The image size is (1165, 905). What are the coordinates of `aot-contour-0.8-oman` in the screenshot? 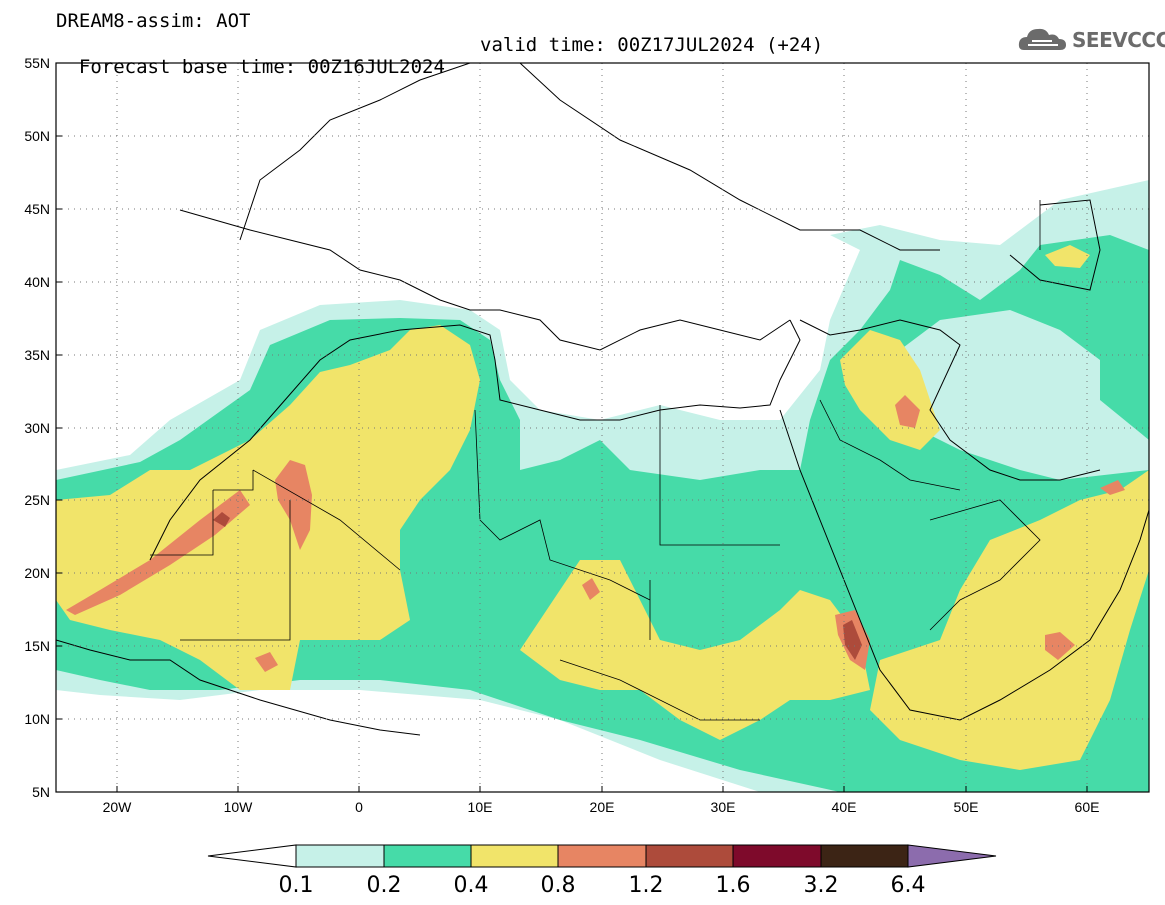 It's located at (1060, 646).